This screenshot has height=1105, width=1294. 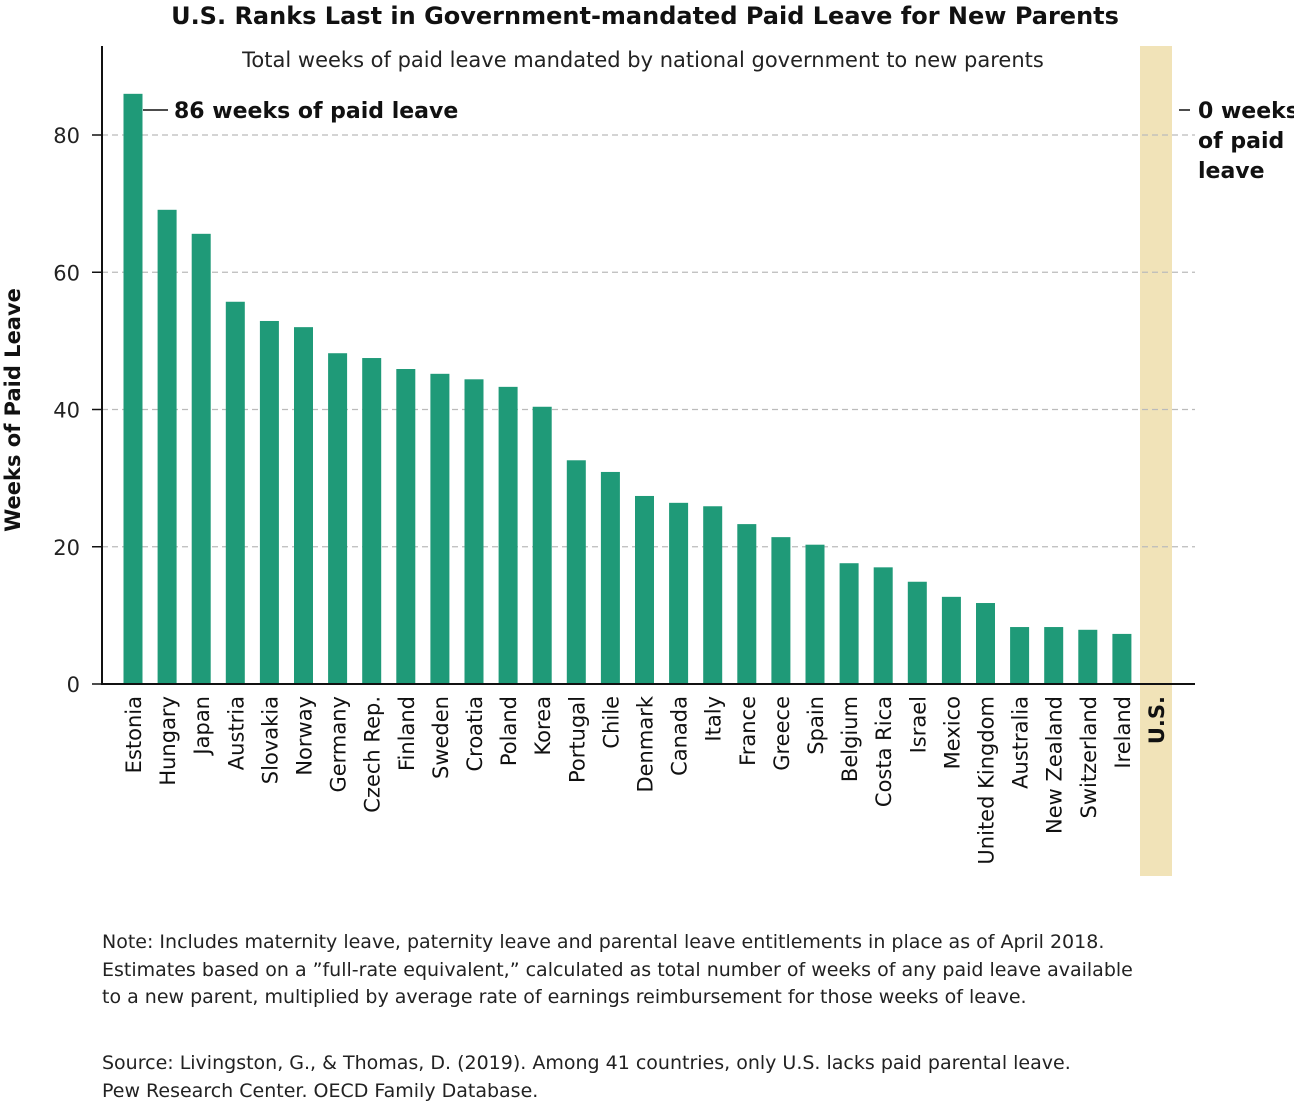 I want to click on x-tick-label: Hungary, so click(x=168, y=741).